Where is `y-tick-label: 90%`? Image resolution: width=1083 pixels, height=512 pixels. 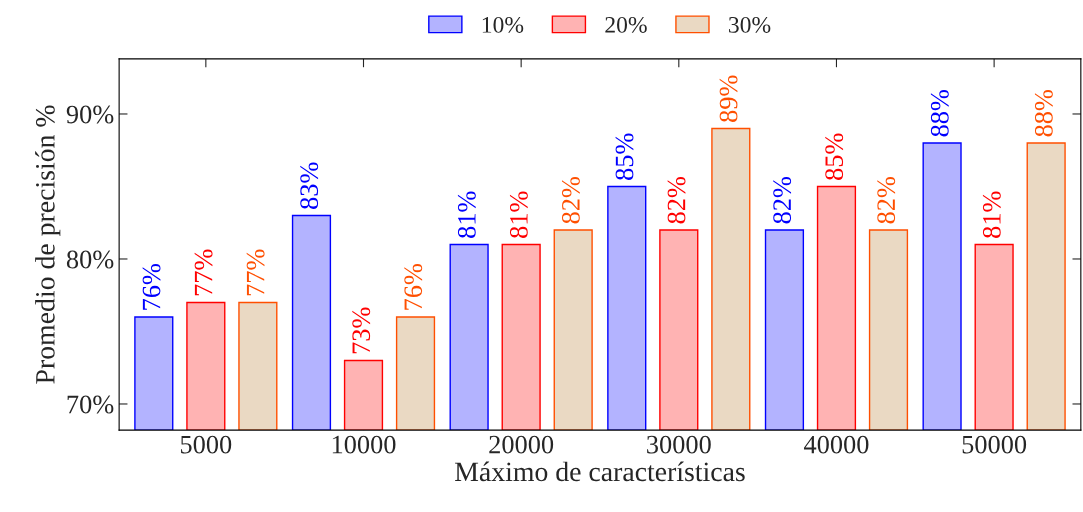 y-tick-label: 90% is located at coordinates (90, 114).